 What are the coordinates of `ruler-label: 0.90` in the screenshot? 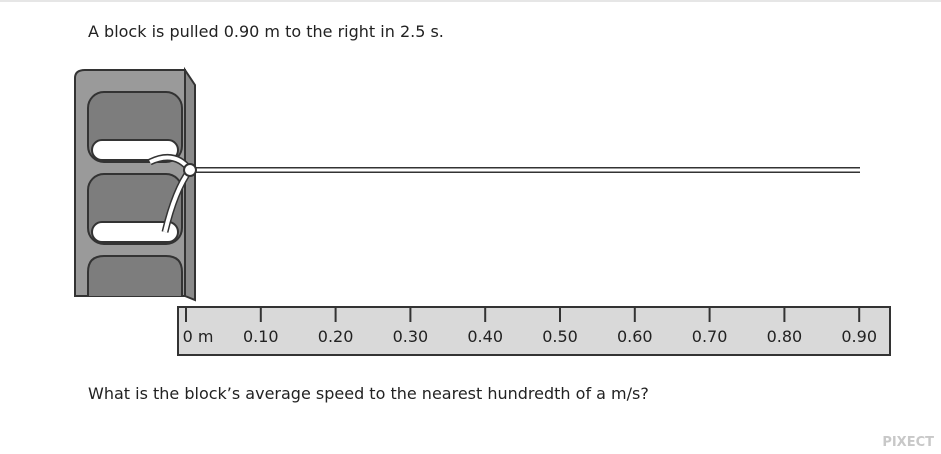 It's located at (859, 336).